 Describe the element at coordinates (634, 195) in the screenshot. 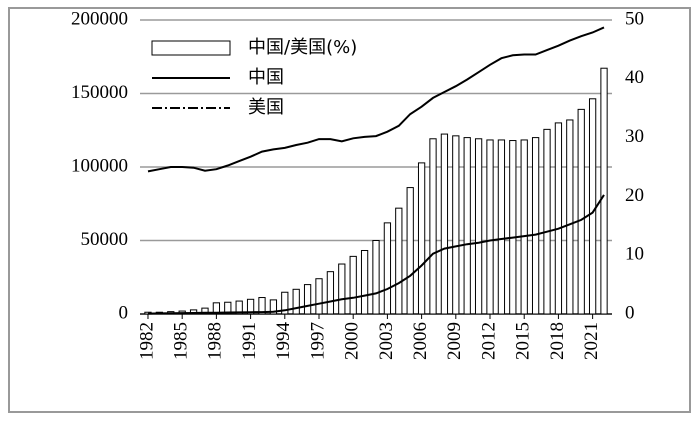

I see `y2-tick-label: 20` at that location.